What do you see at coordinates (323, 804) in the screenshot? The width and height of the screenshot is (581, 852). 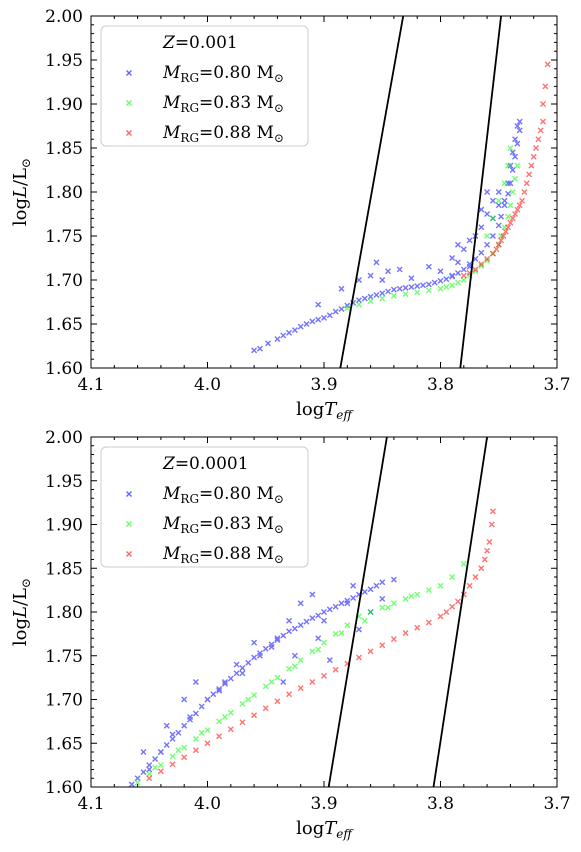 I see `x-tick-label: 3.9` at bounding box center [323, 804].